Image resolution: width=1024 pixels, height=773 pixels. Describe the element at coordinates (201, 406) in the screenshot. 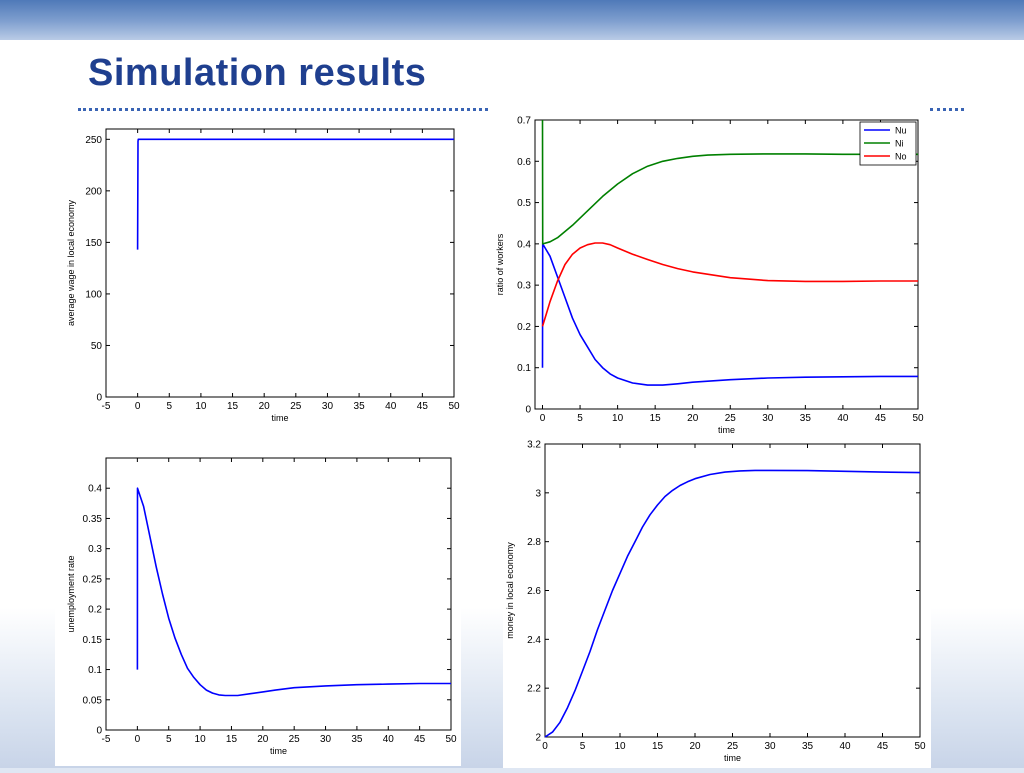

I see `wage-x-tick-label: 10` at that location.